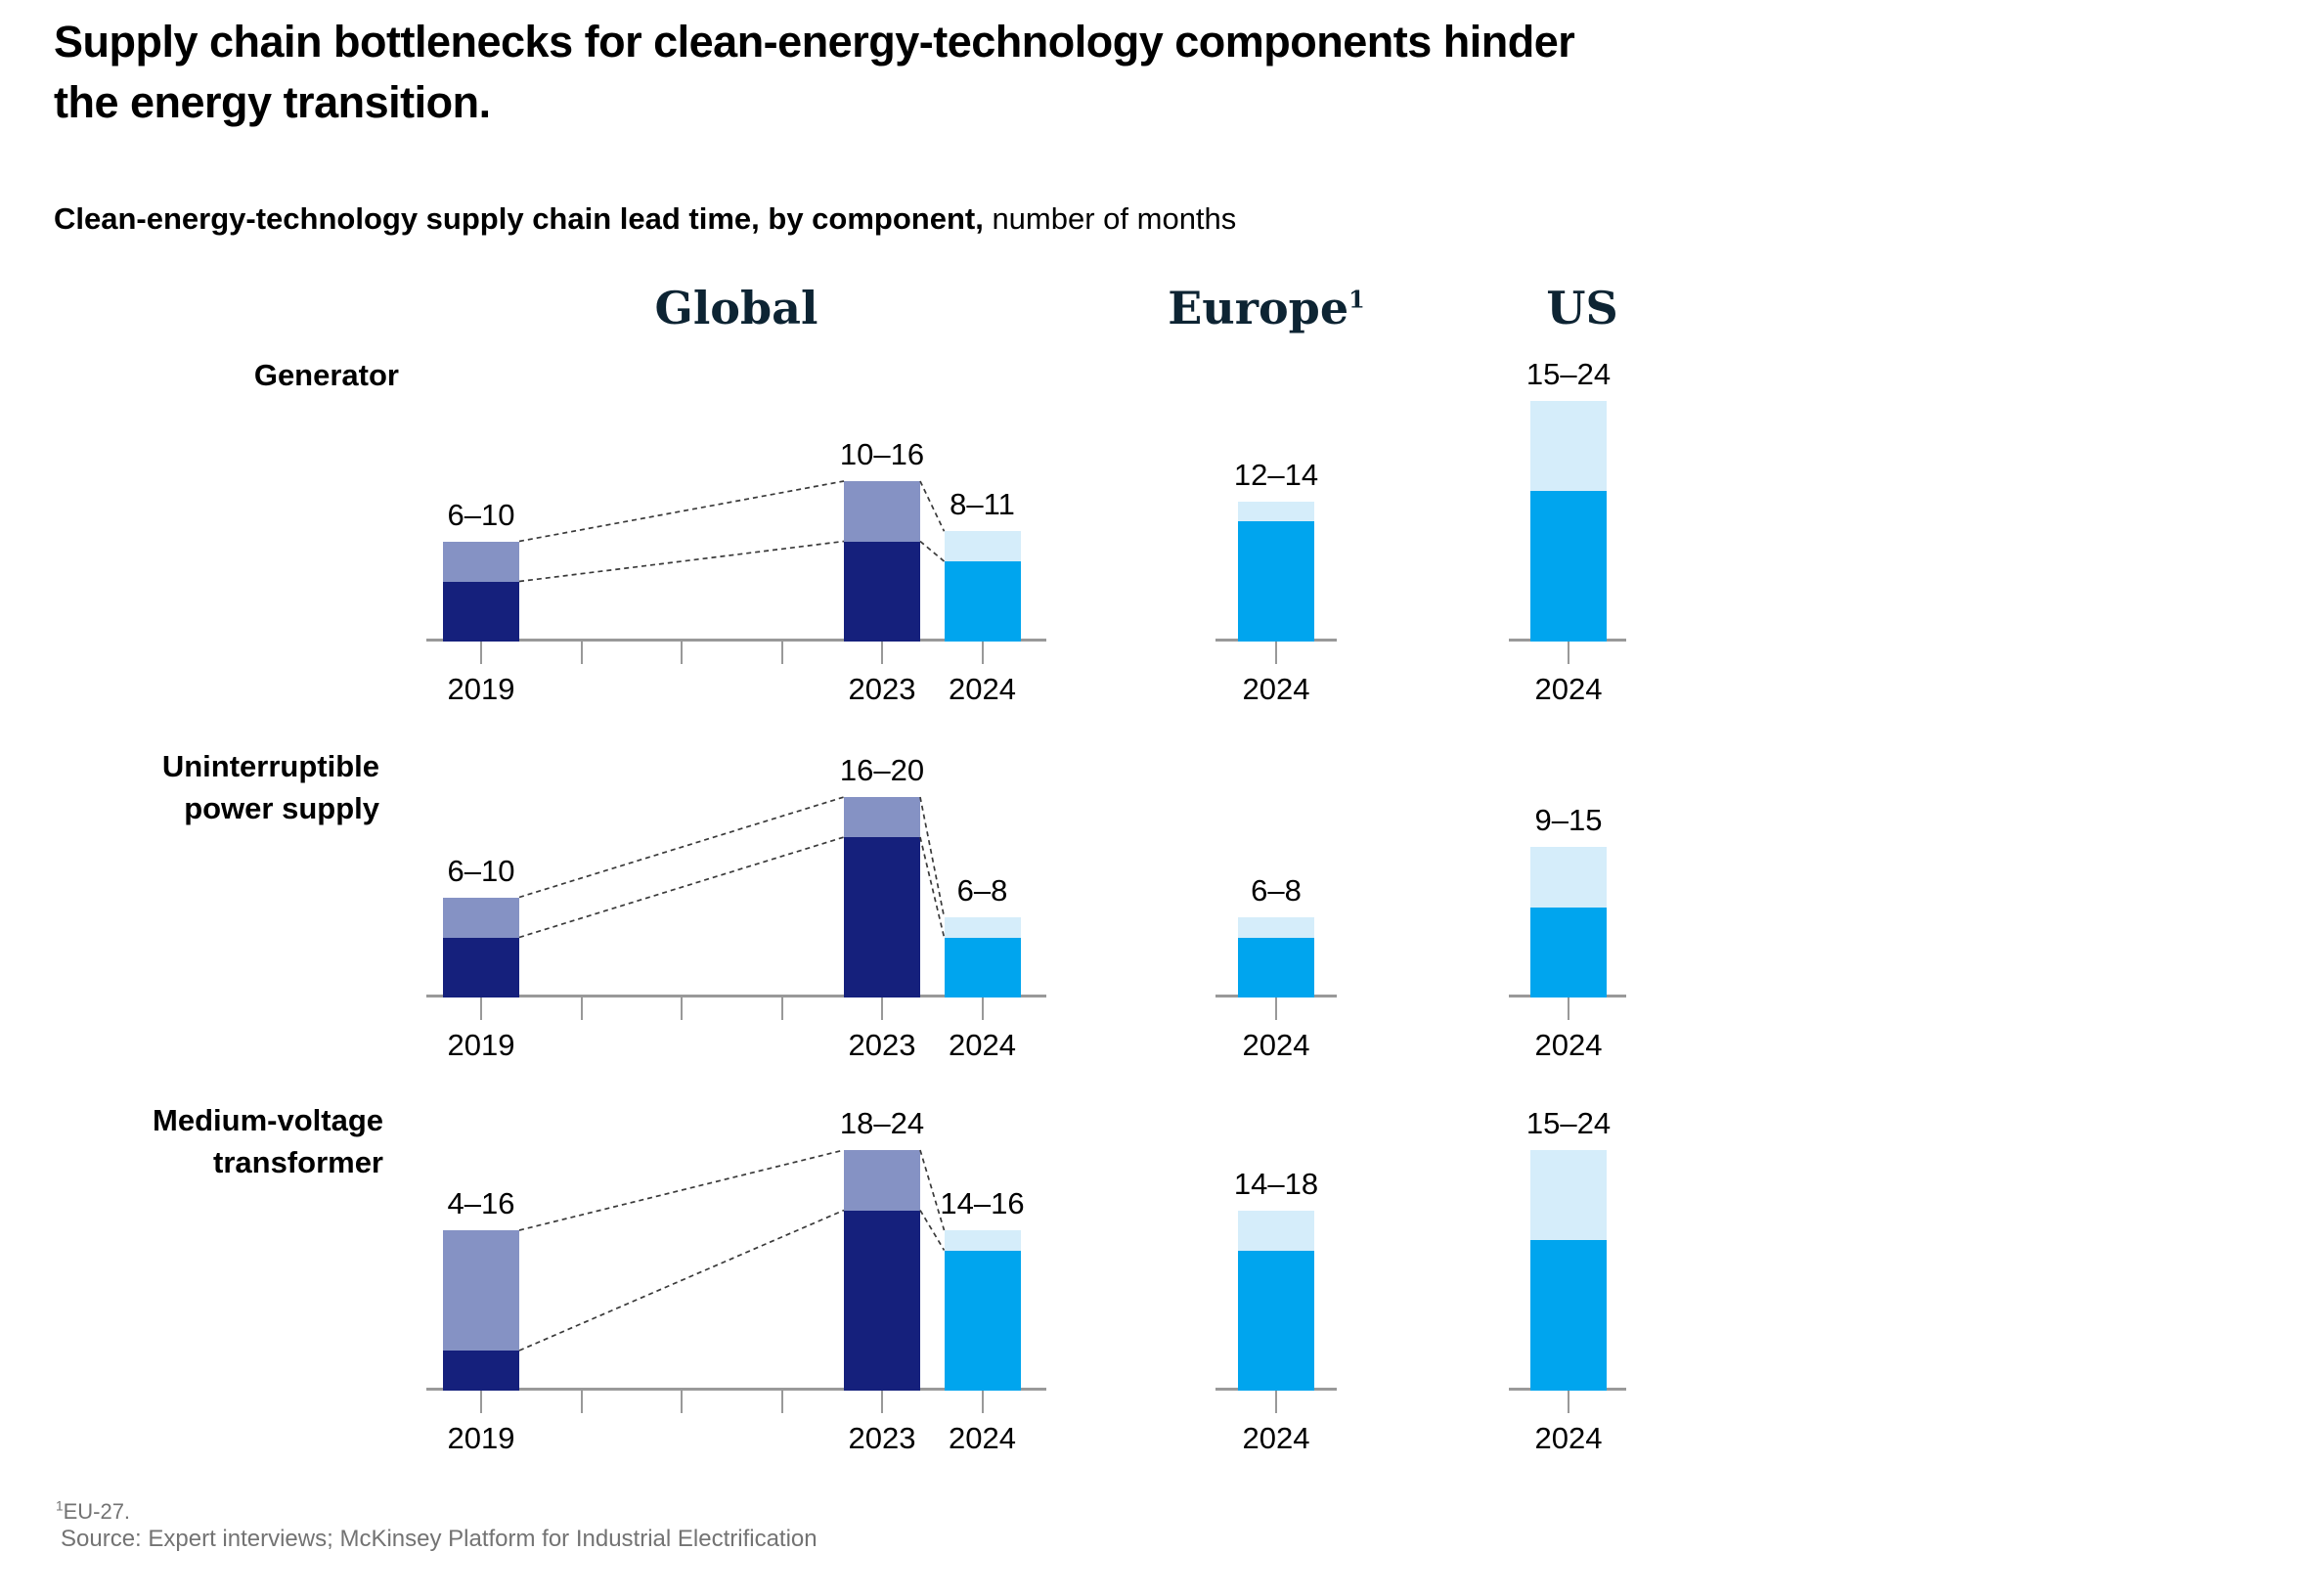 Image resolution: width=2298 pixels, height=1596 pixels. What do you see at coordinates (268, 1120) in the screenshot?
I see `row-label-line: Medium-voltage` at bounding box center [268, 1120].